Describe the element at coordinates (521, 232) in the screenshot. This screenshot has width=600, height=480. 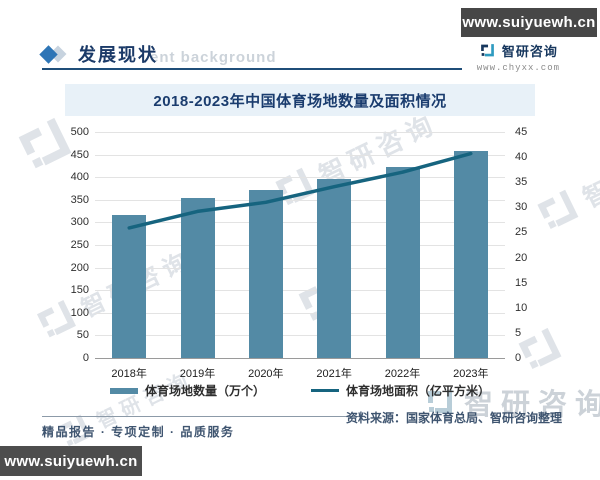
I see `y-axis-right-tick: 25` at that location.